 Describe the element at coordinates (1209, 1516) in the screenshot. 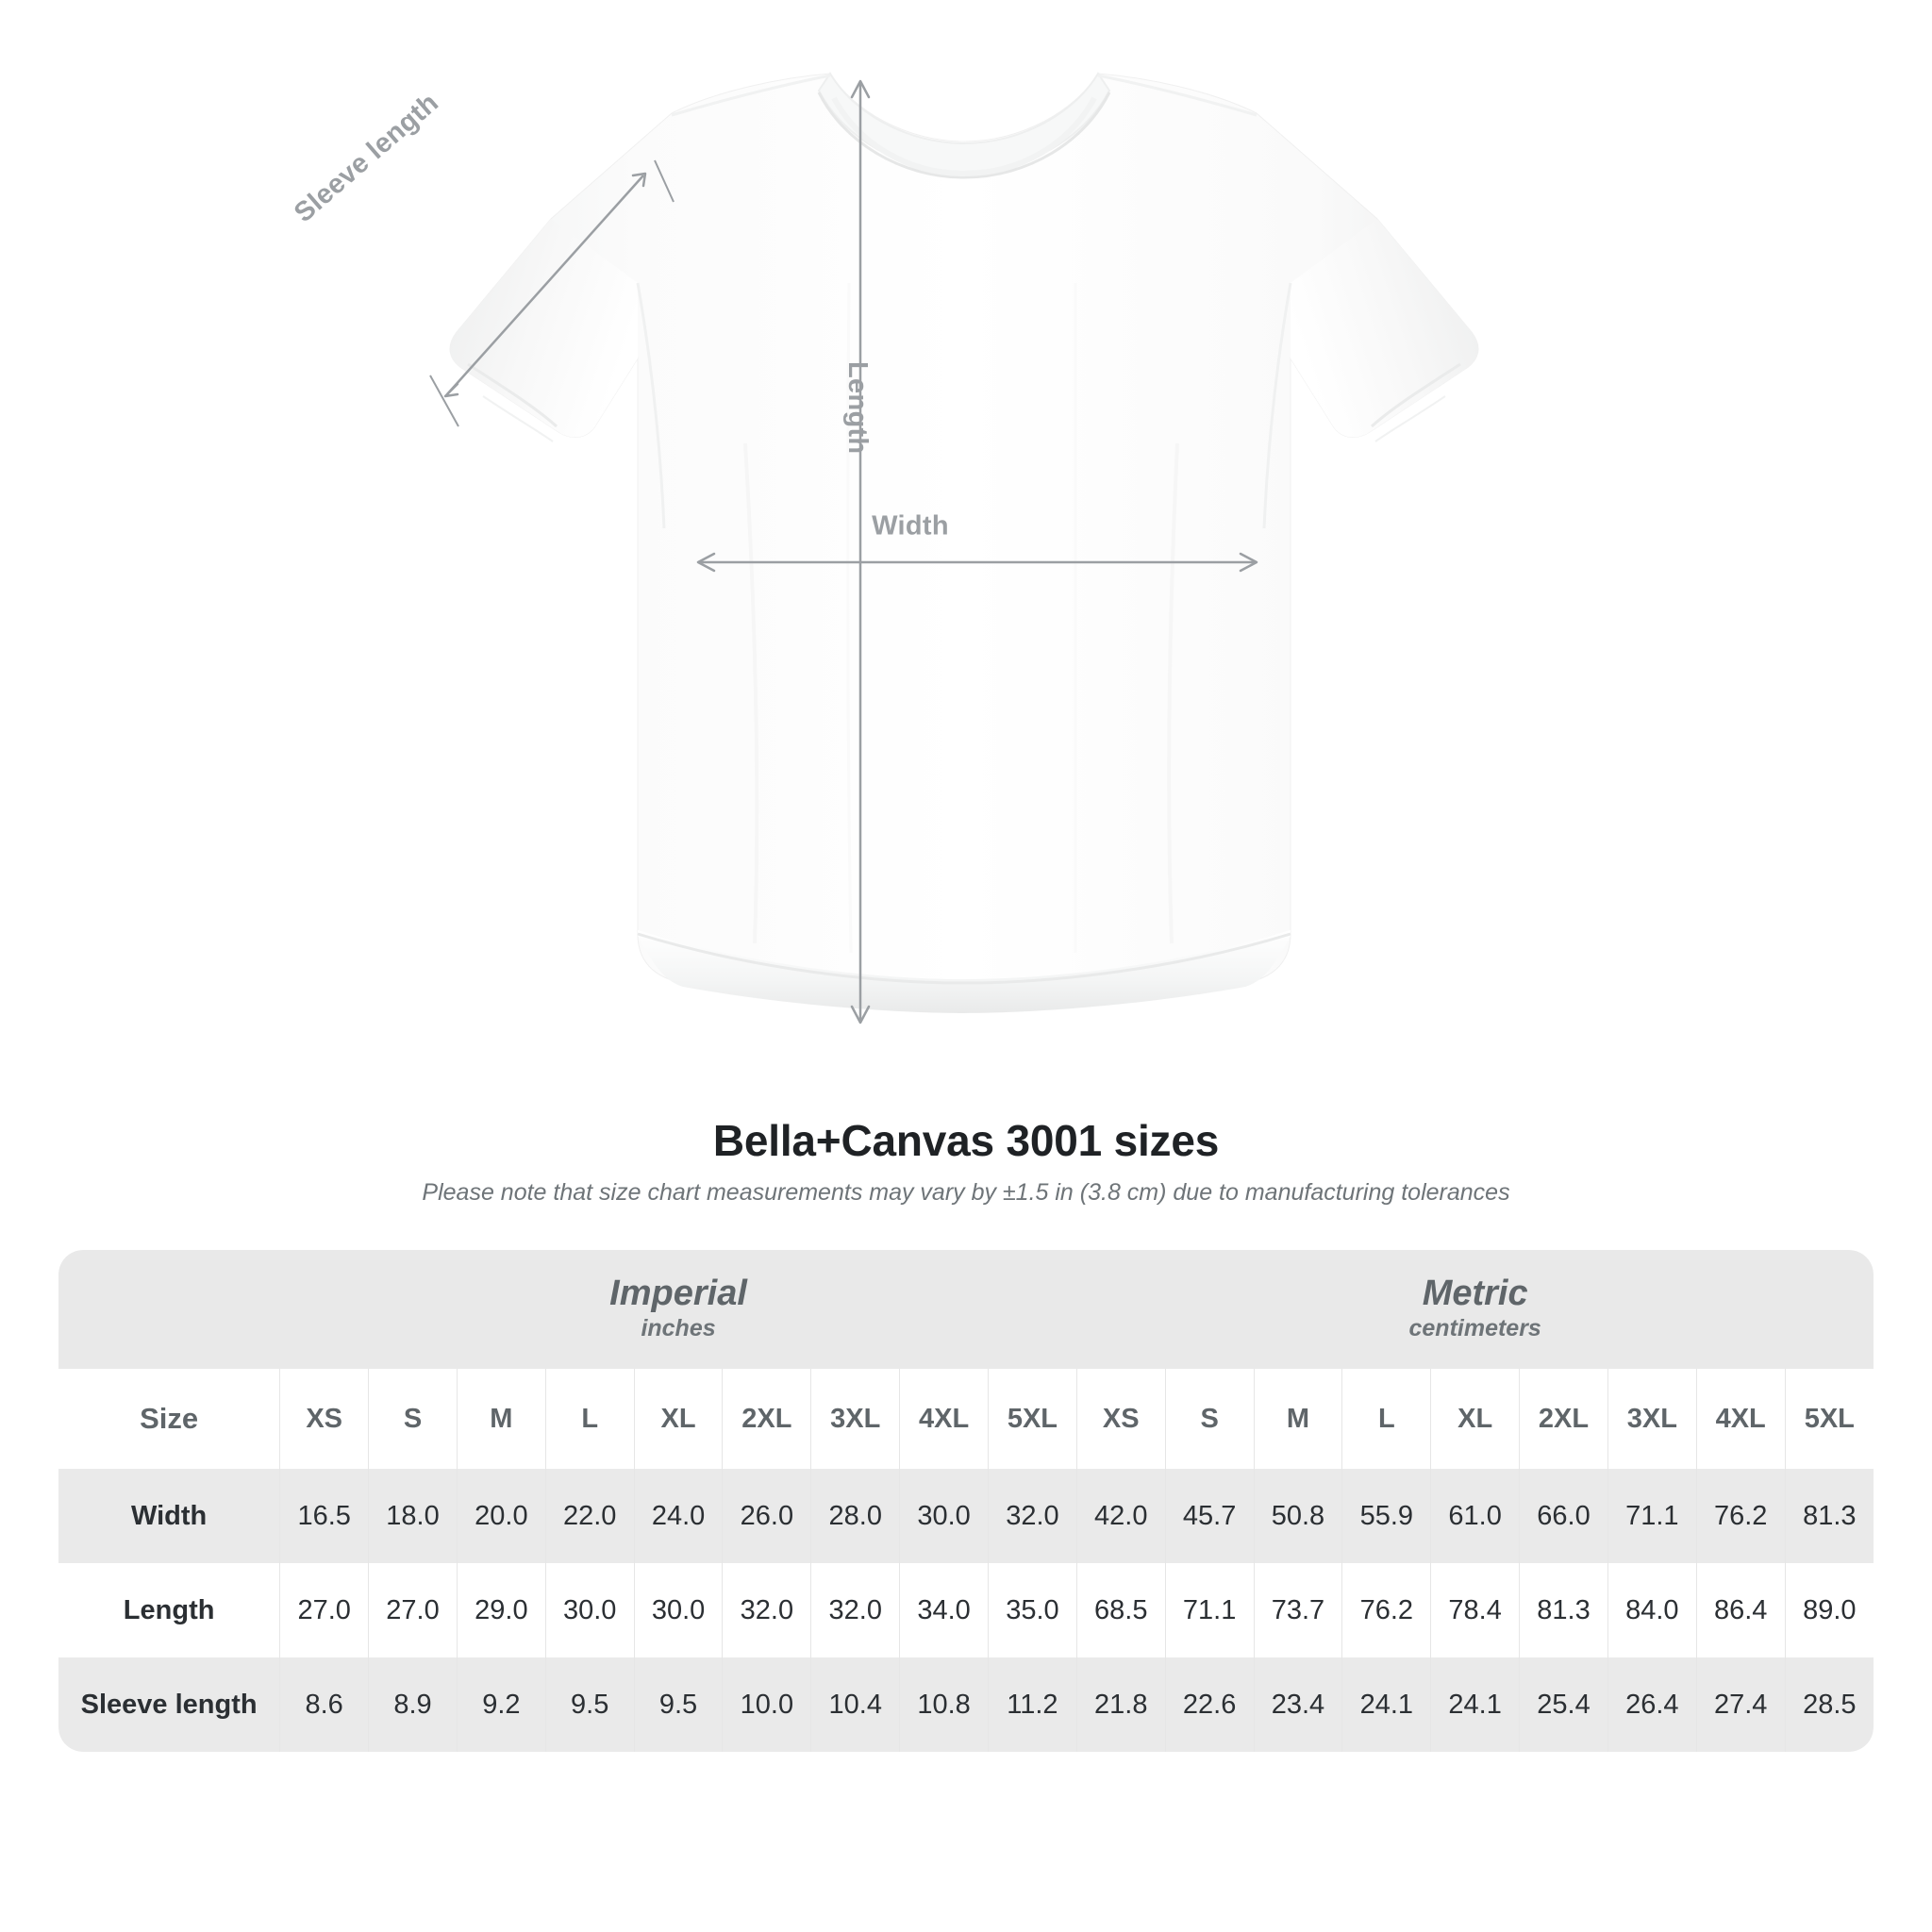

I see `table-cell: 45.7` at that location.